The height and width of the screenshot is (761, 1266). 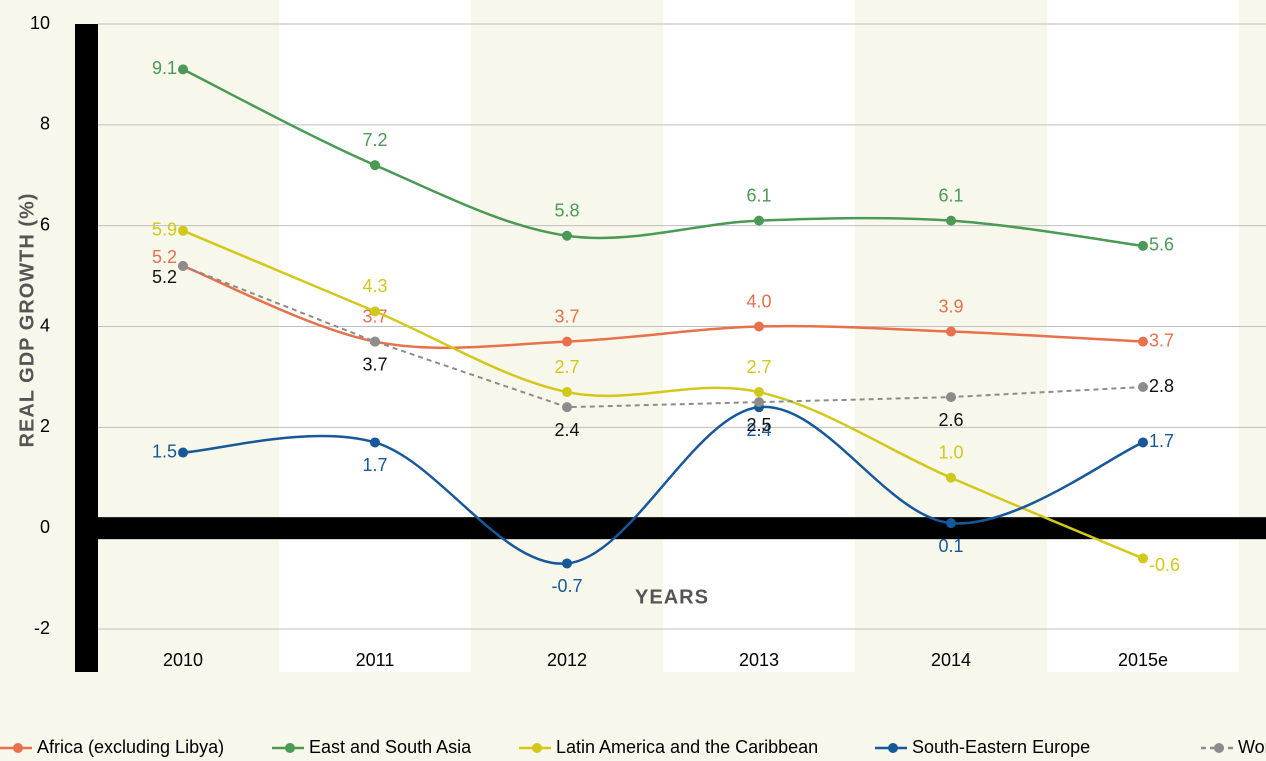 I want to click on y-tick-label: 0, so click(x=45, y=527).